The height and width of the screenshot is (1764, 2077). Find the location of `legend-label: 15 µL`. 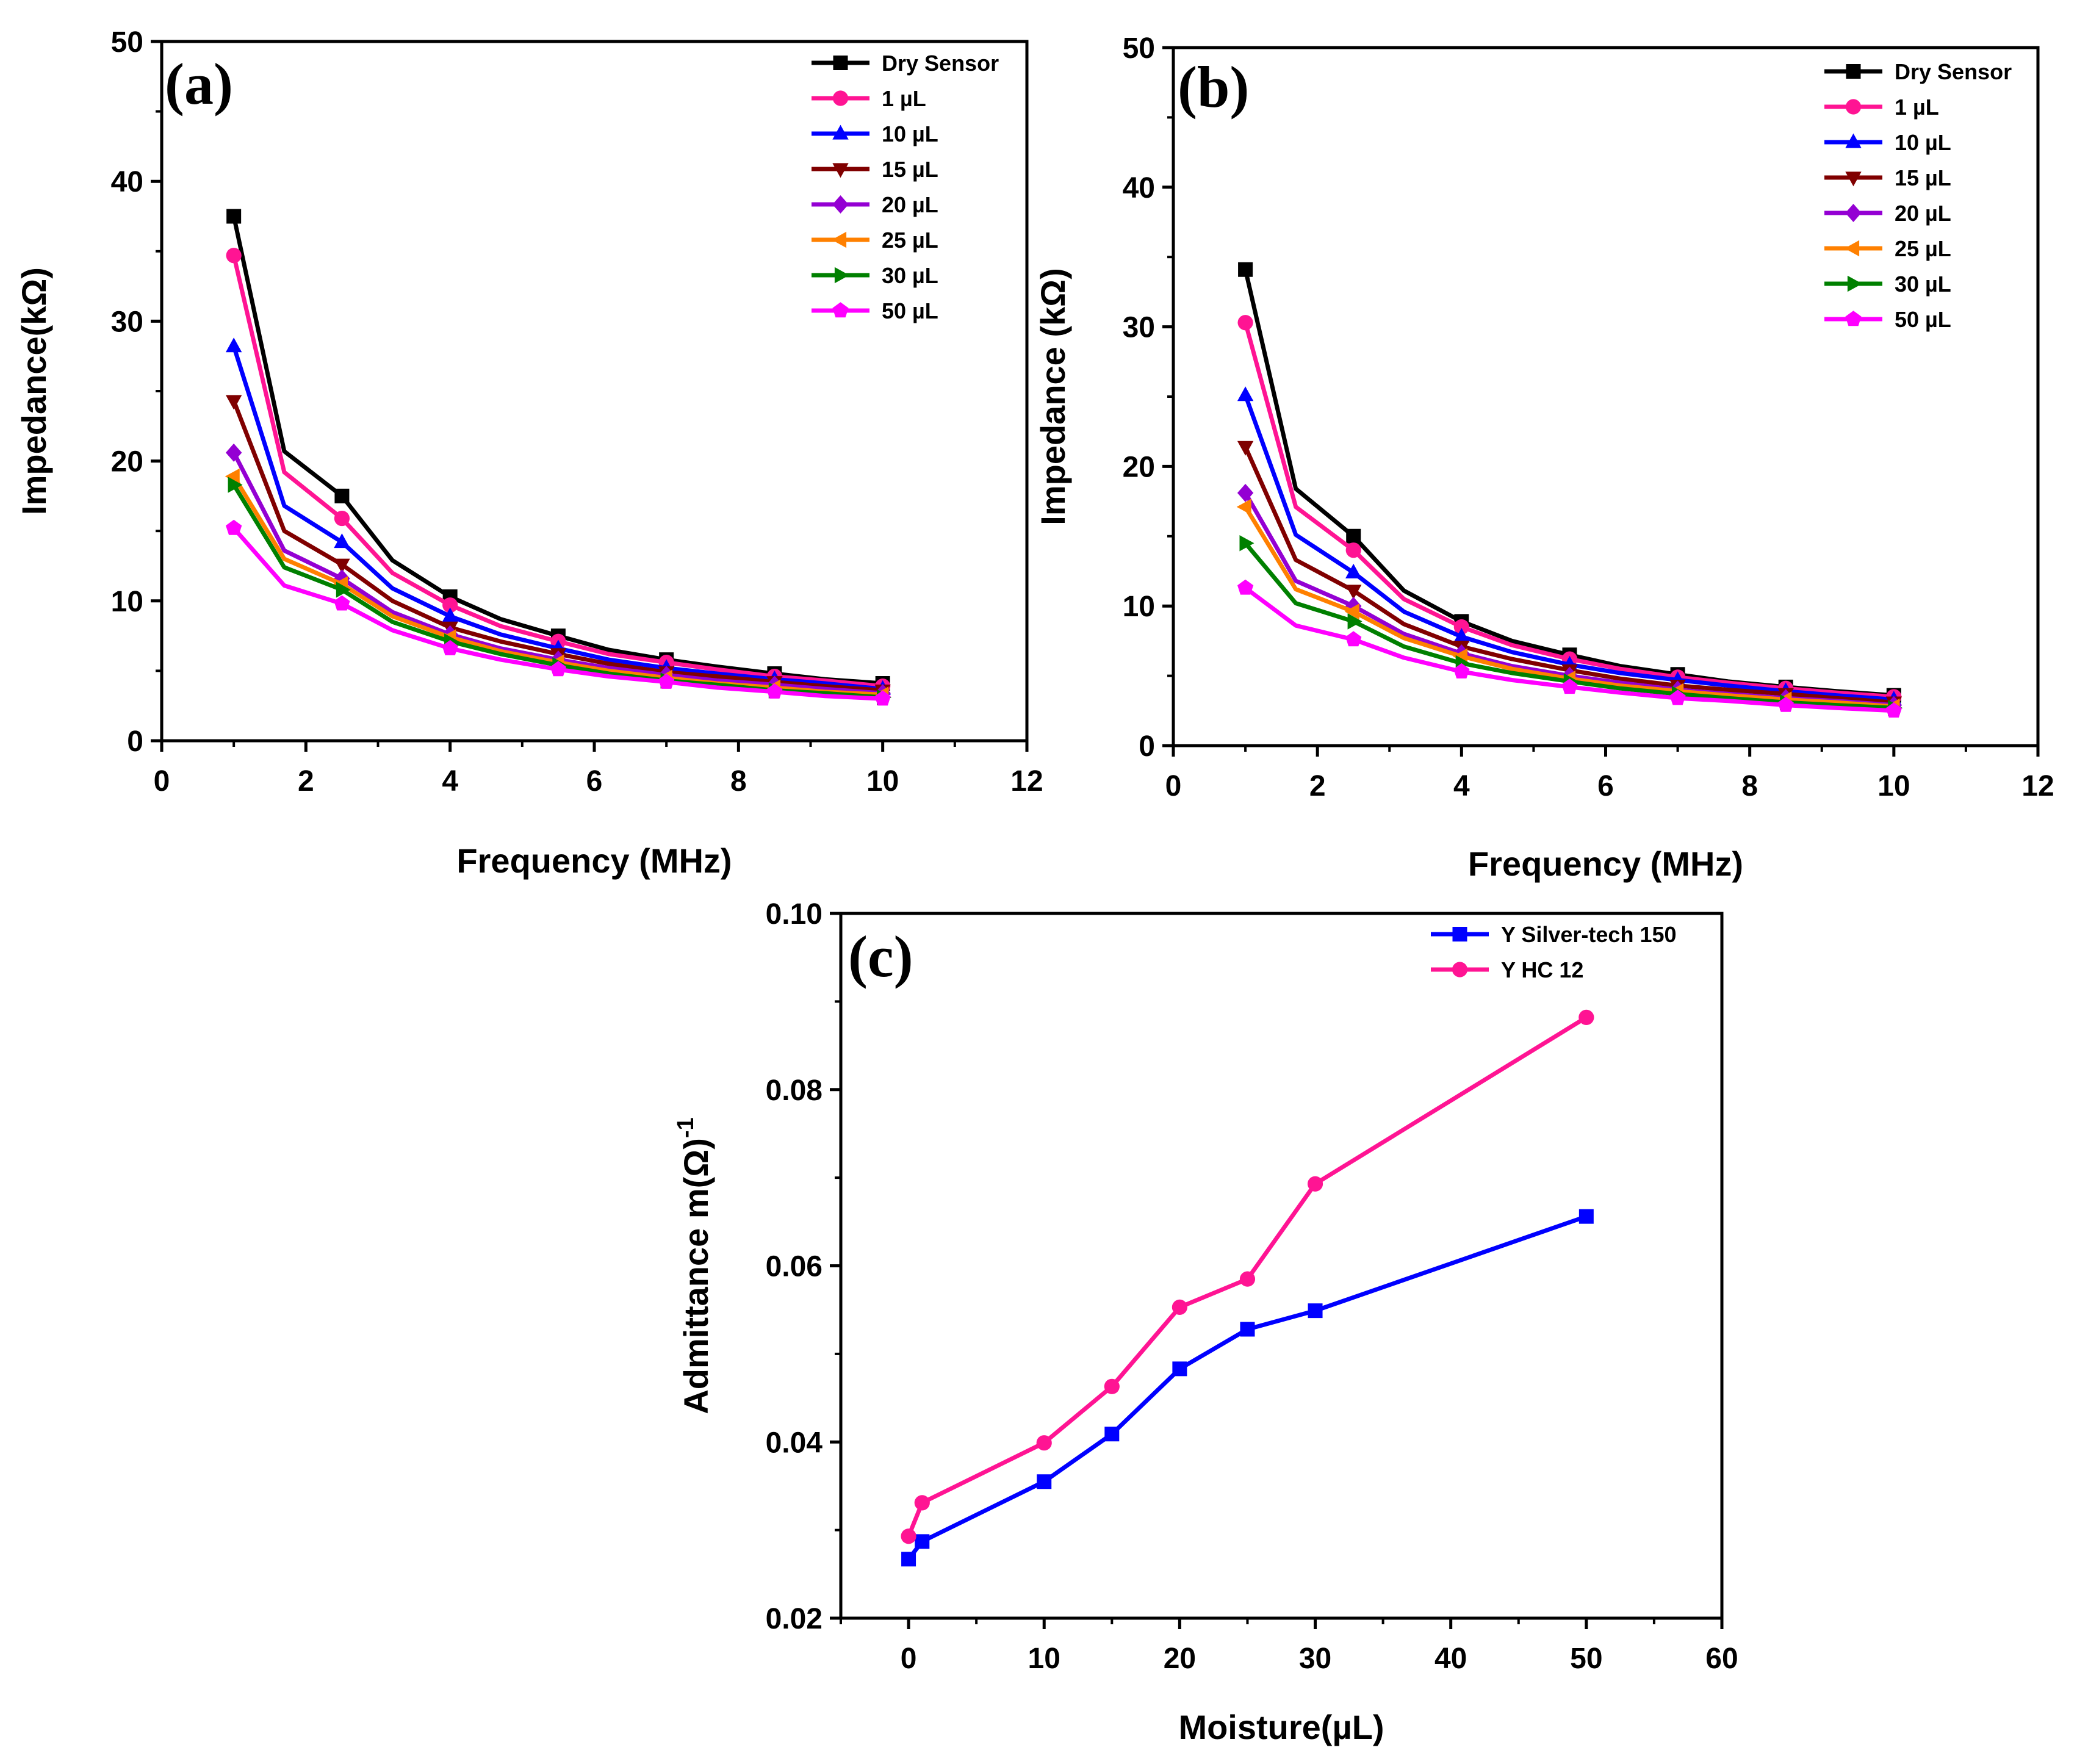

legend-label: 15 µL is located at coordinates (910, 170).